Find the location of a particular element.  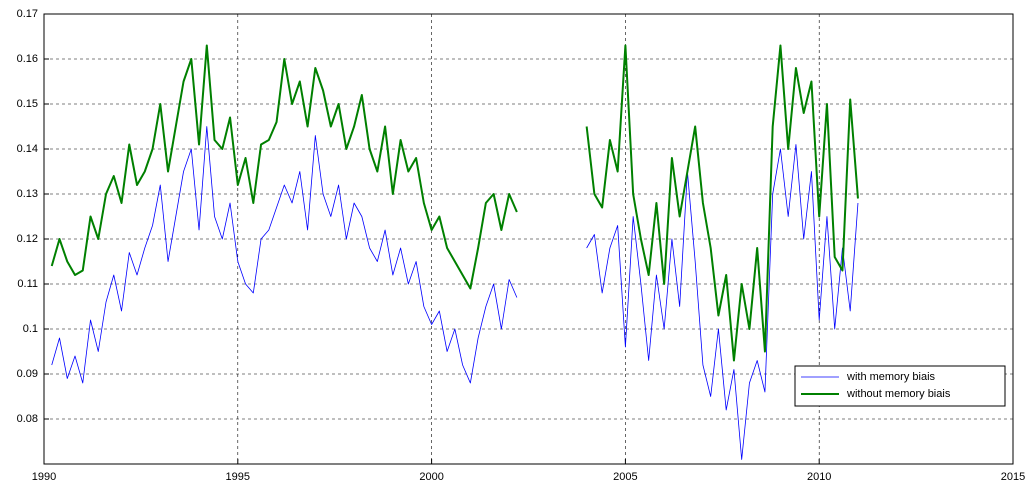

legend-label: without memory biais is located at coordinates (898, 394).